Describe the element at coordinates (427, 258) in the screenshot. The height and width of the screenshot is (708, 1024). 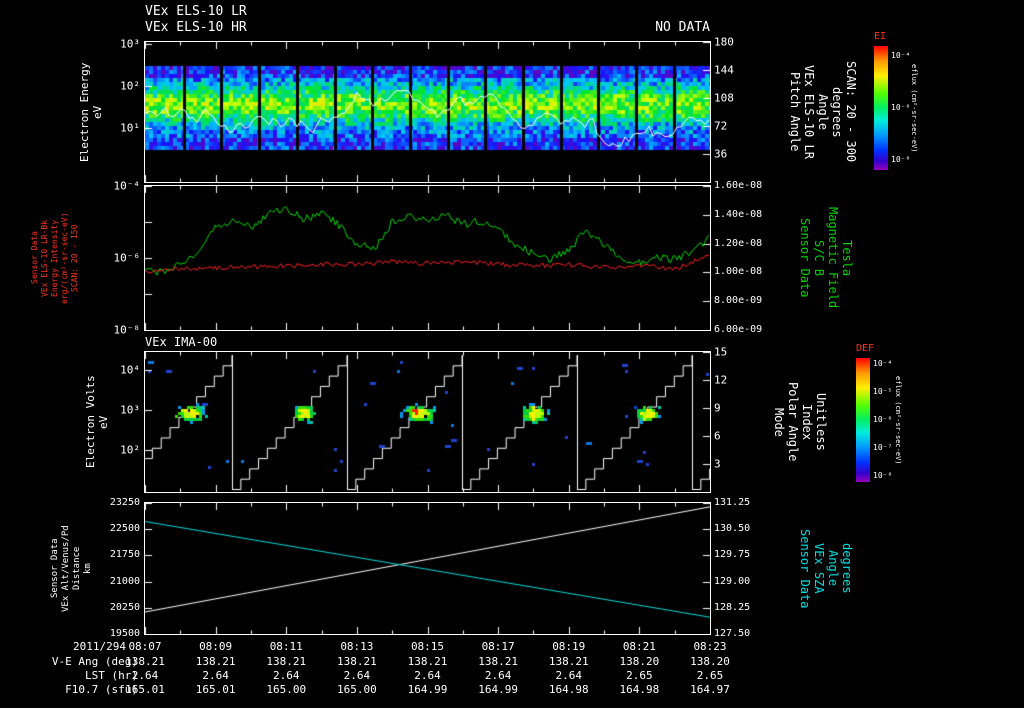
I see `bfield-intensity-panel` at that location.